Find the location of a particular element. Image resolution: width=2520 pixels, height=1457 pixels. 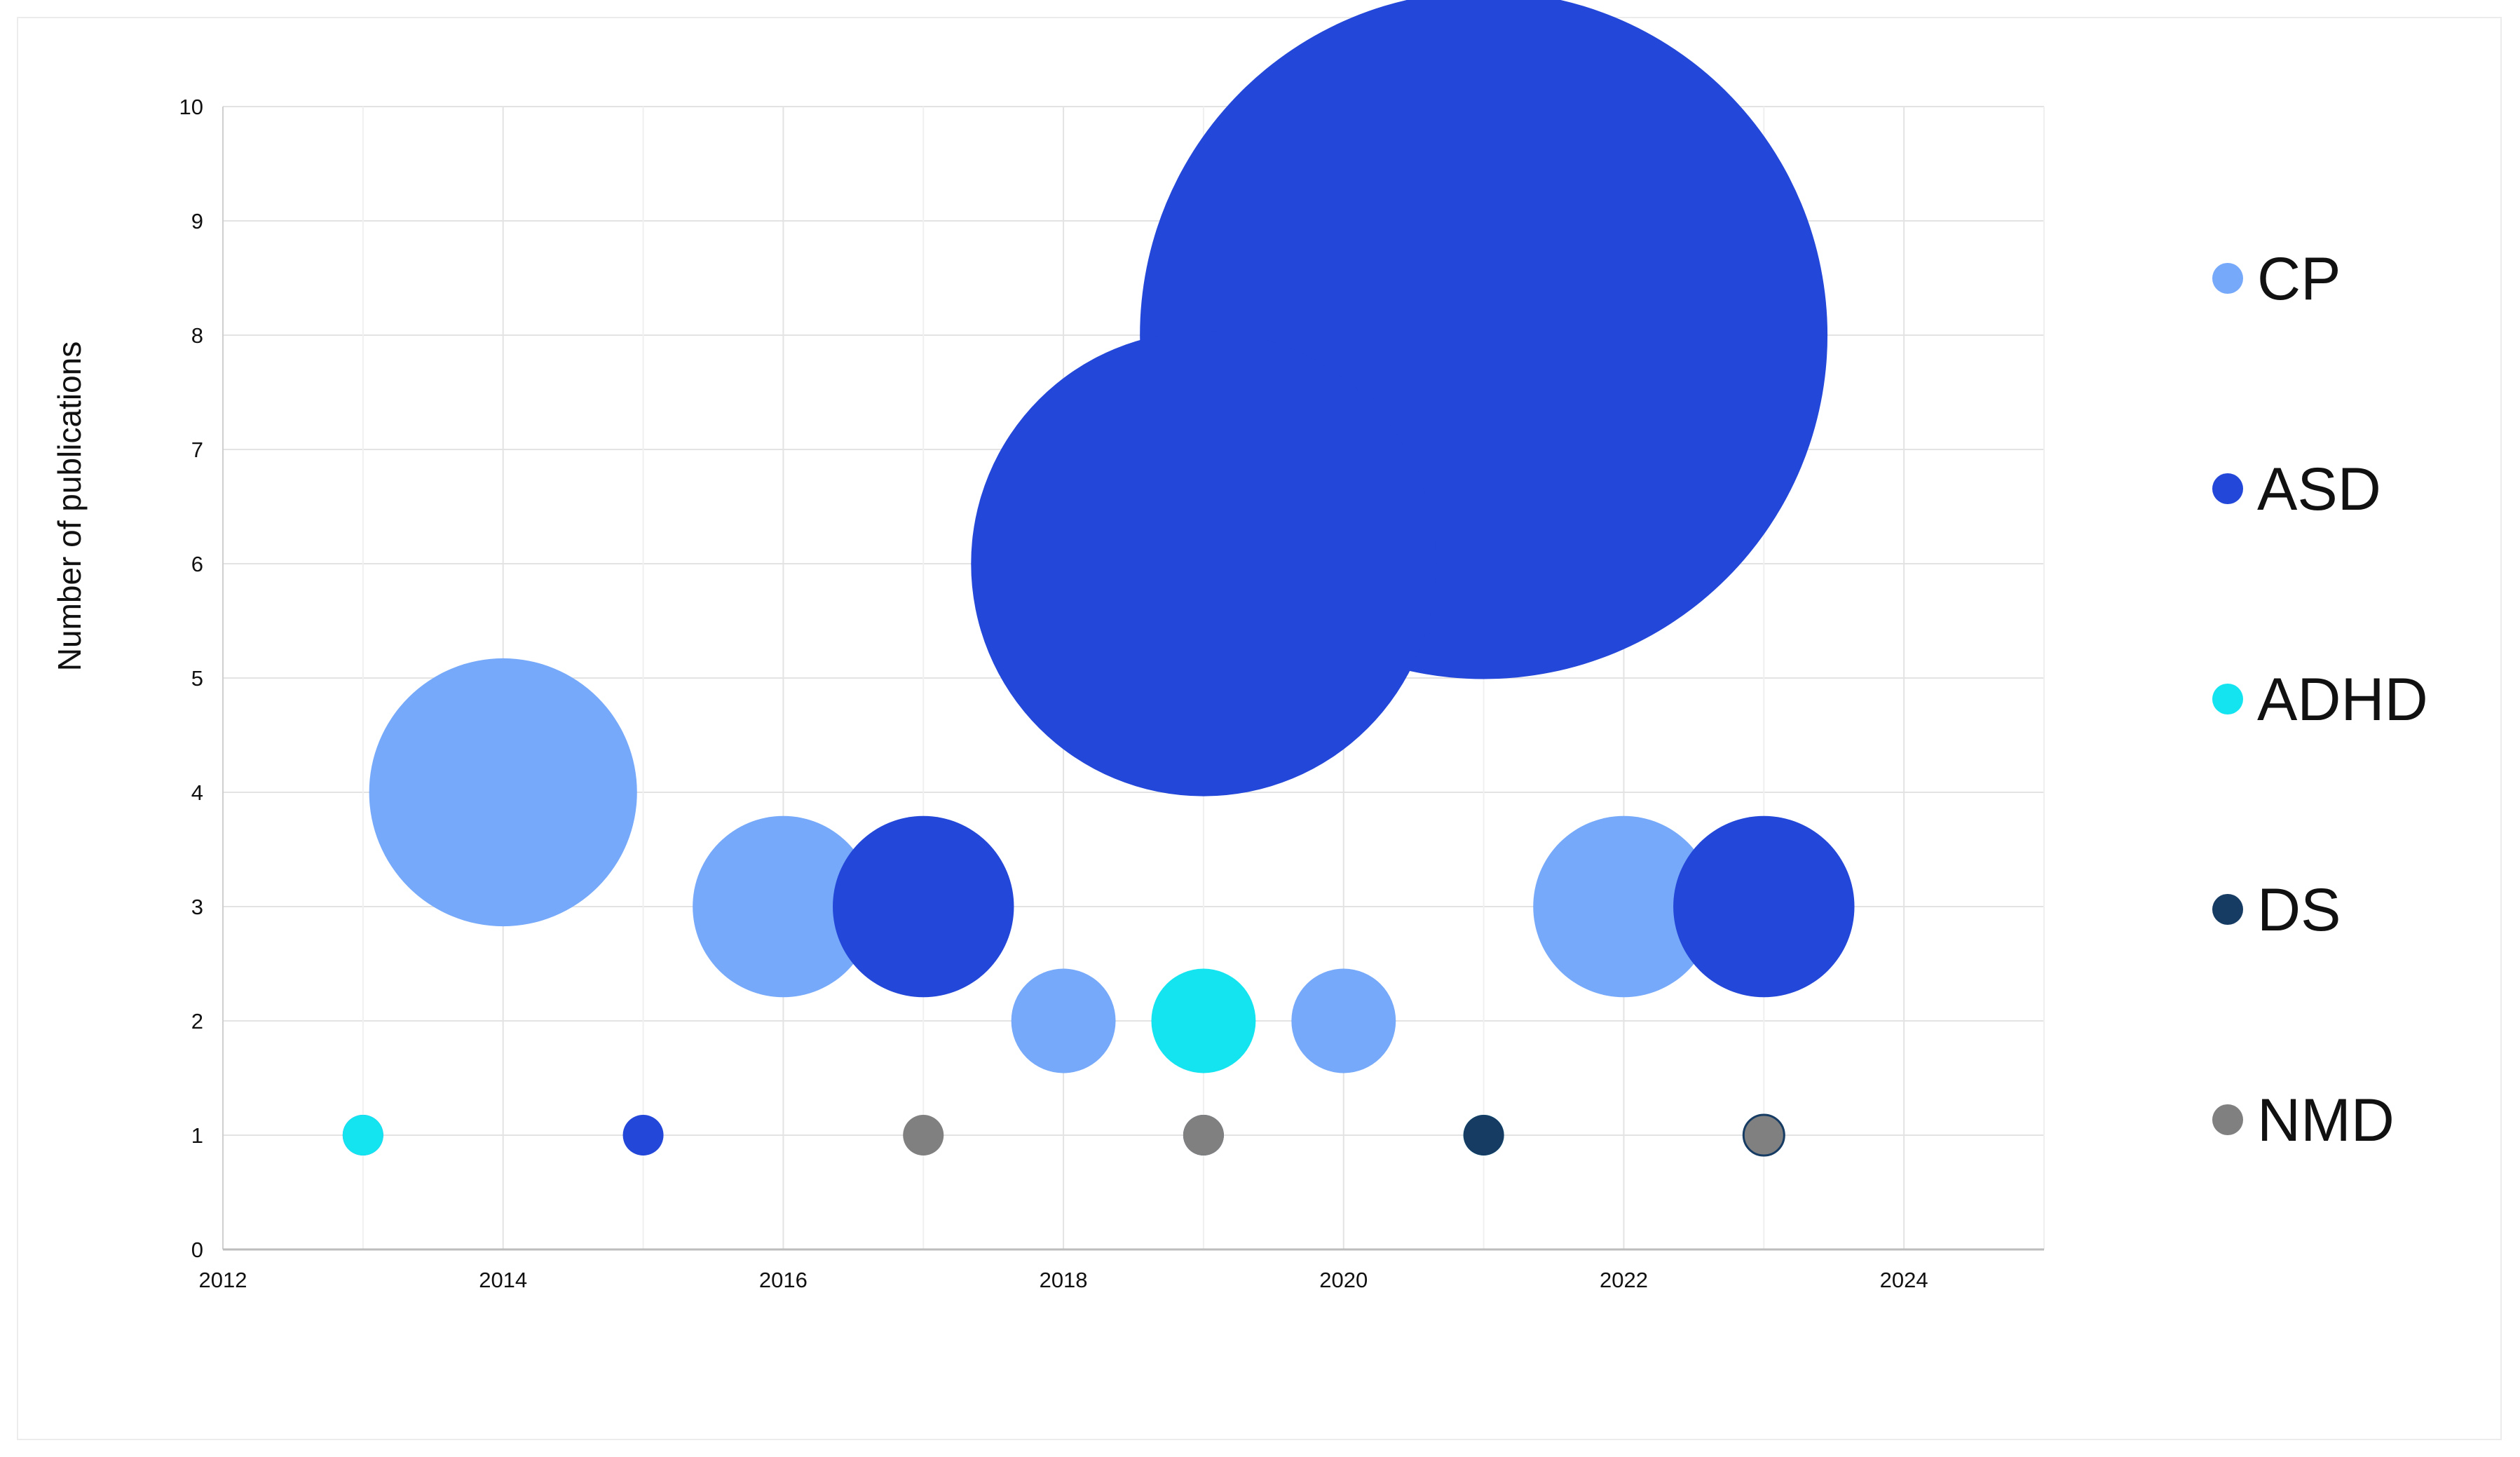

x-tick-label: 2024 is located at coordinates (1904, 1280).